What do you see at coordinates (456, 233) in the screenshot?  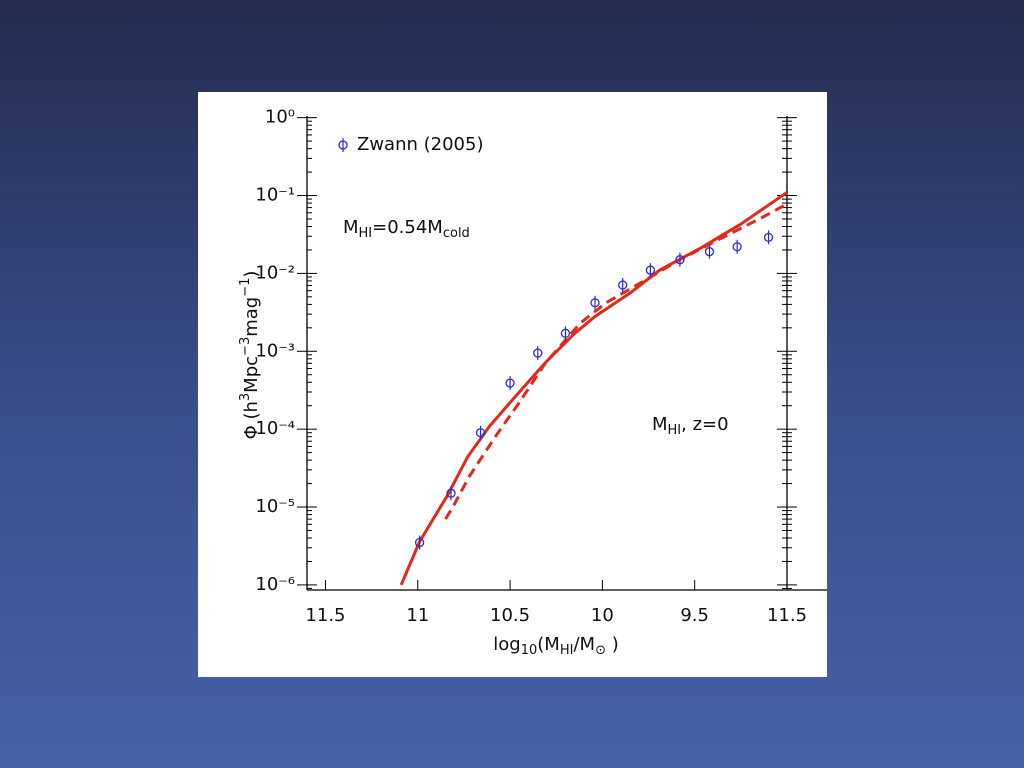 I see `annotation-part: cold` at bounding box center [456, 233].